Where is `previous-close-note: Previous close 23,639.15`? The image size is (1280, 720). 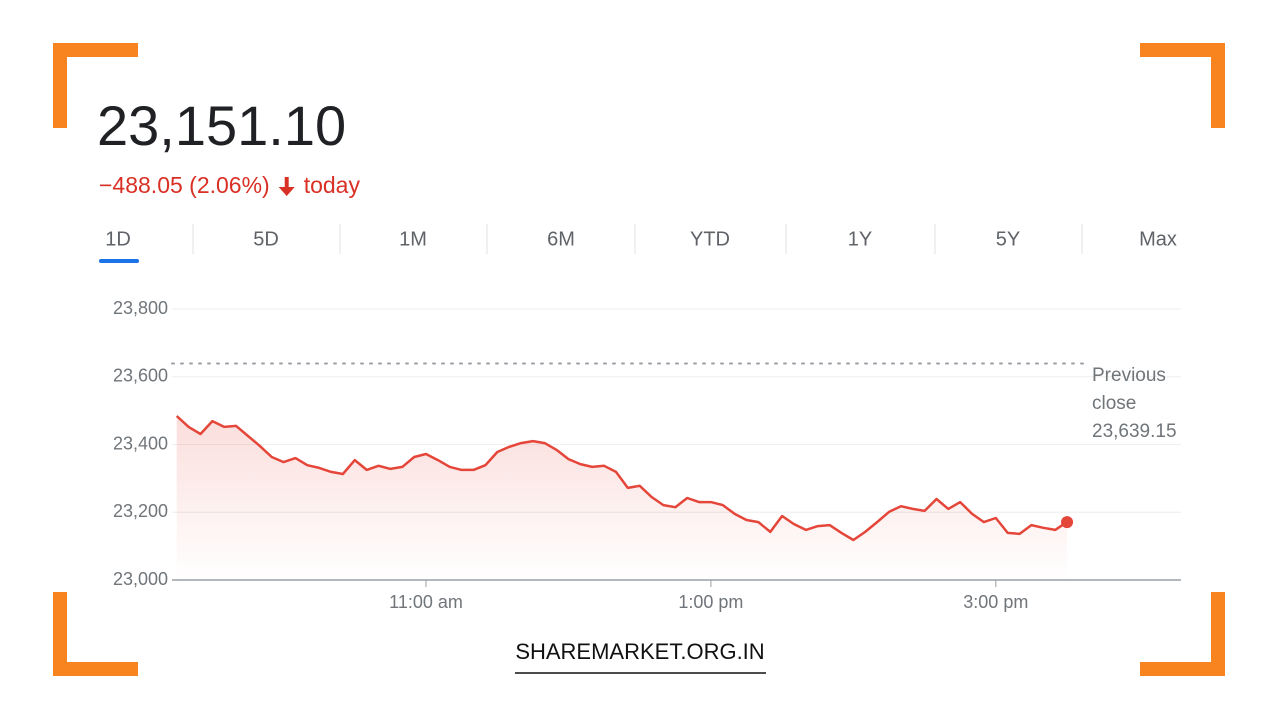
previous-close-note: Previous close 23,639.15 is located at coordinates (1139, 404).